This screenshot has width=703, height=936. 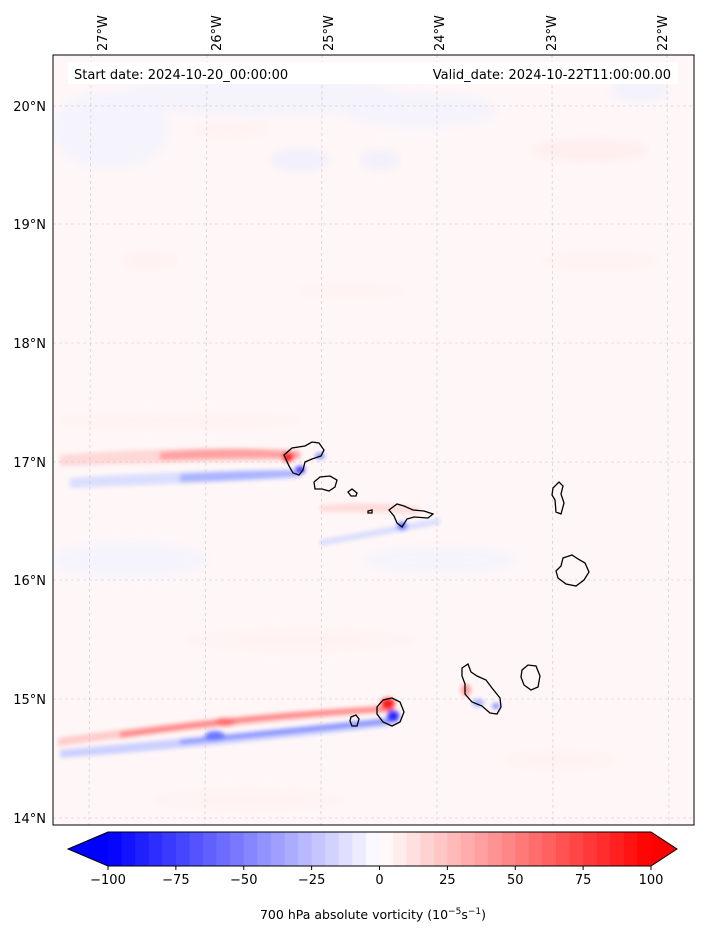 What do you see at coordinates (436, 584) in the screenshot?
I see `coastlines` at bounding box center [436, 584].